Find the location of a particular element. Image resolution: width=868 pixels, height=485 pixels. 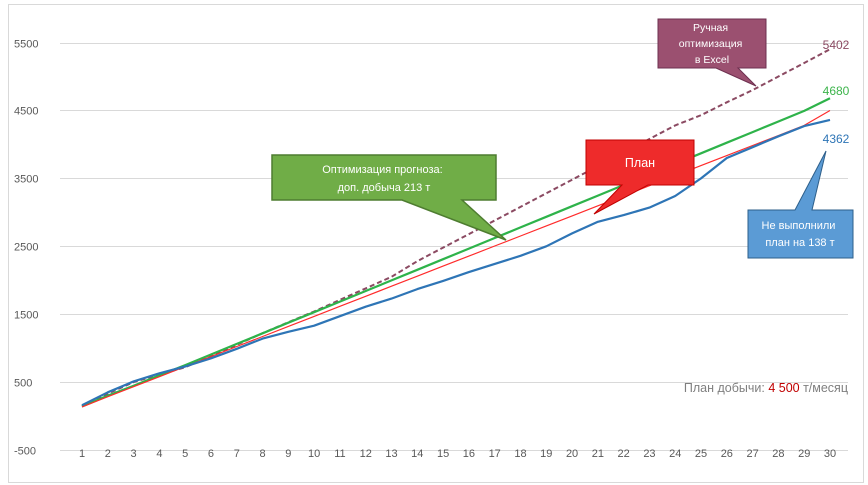

x-tick-label-9: 10 is located at coordinates (314, 454).